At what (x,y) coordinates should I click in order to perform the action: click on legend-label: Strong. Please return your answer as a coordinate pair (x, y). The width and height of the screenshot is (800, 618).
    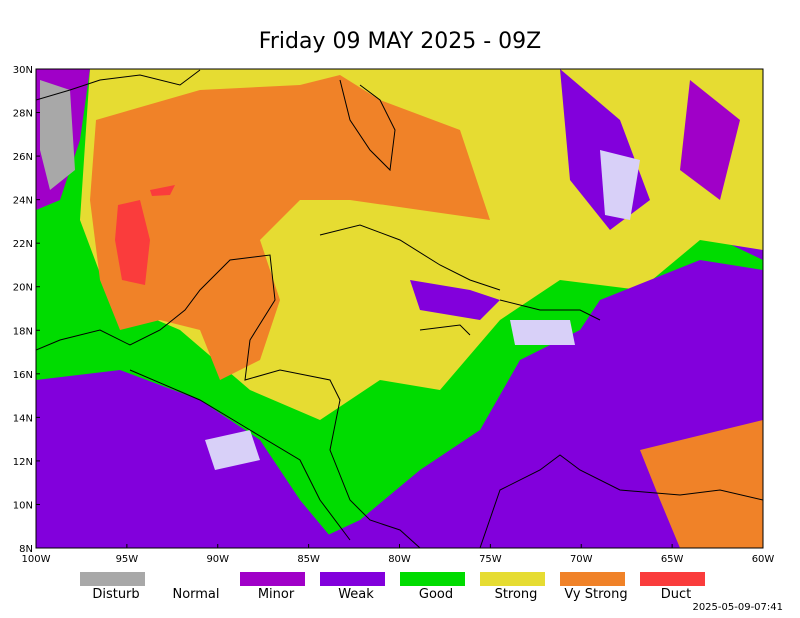
    Looking at the image, I should click on (516, 594).